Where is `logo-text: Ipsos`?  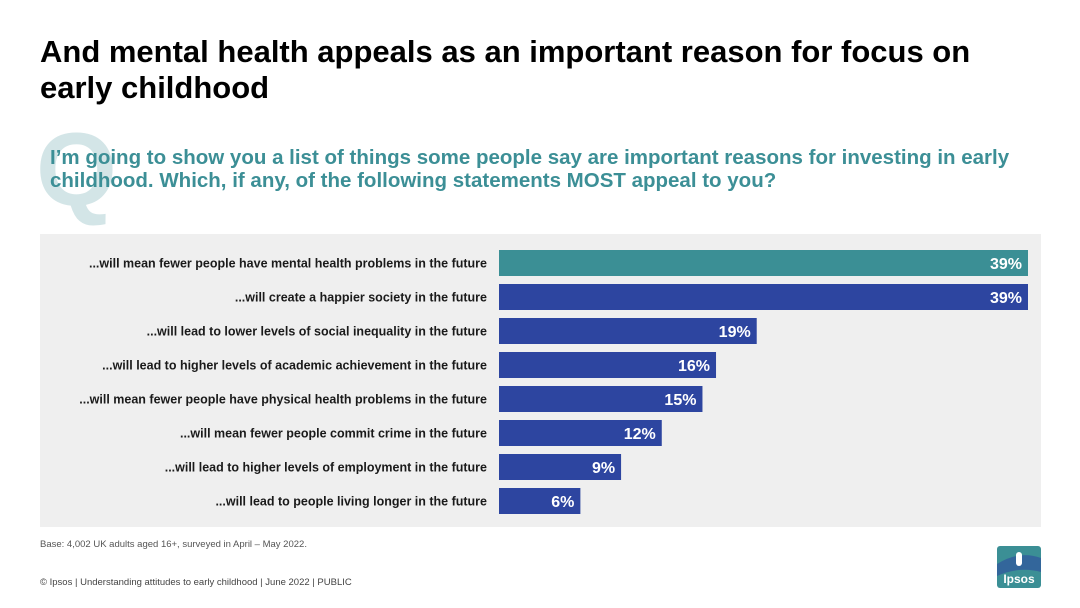 logo-text: Ipsos is located at coordinates (1019, 579).